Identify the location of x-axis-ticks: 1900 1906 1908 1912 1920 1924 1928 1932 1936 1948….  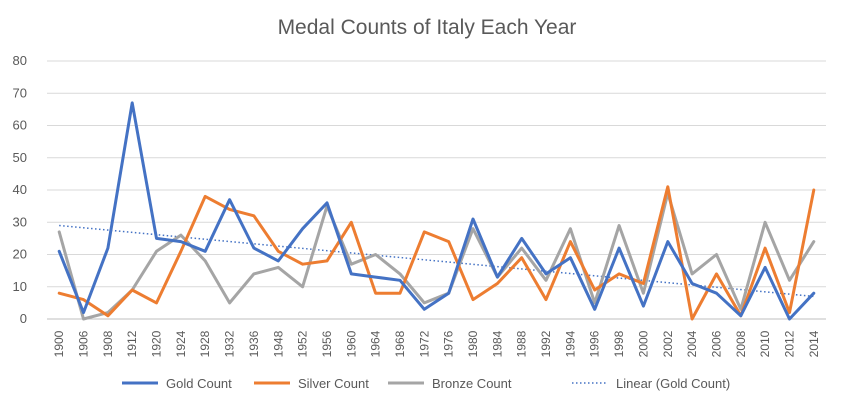
(436, 343).